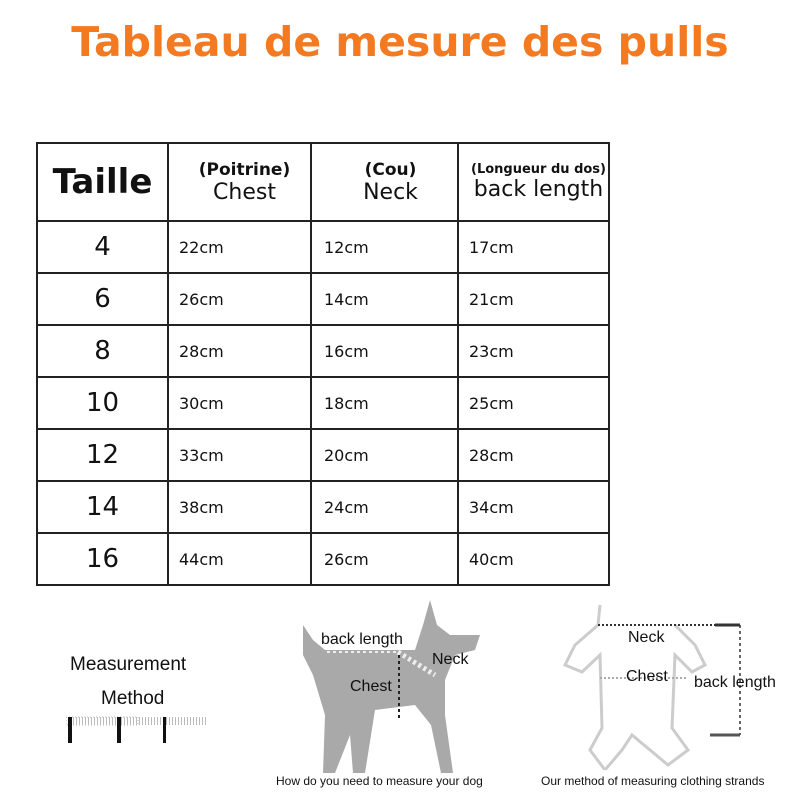 Image resolution: width=800 pixels, height=800 pixels. I want to click on clothing-caption: Our method of measuring clothing strands, so click(653, 781).